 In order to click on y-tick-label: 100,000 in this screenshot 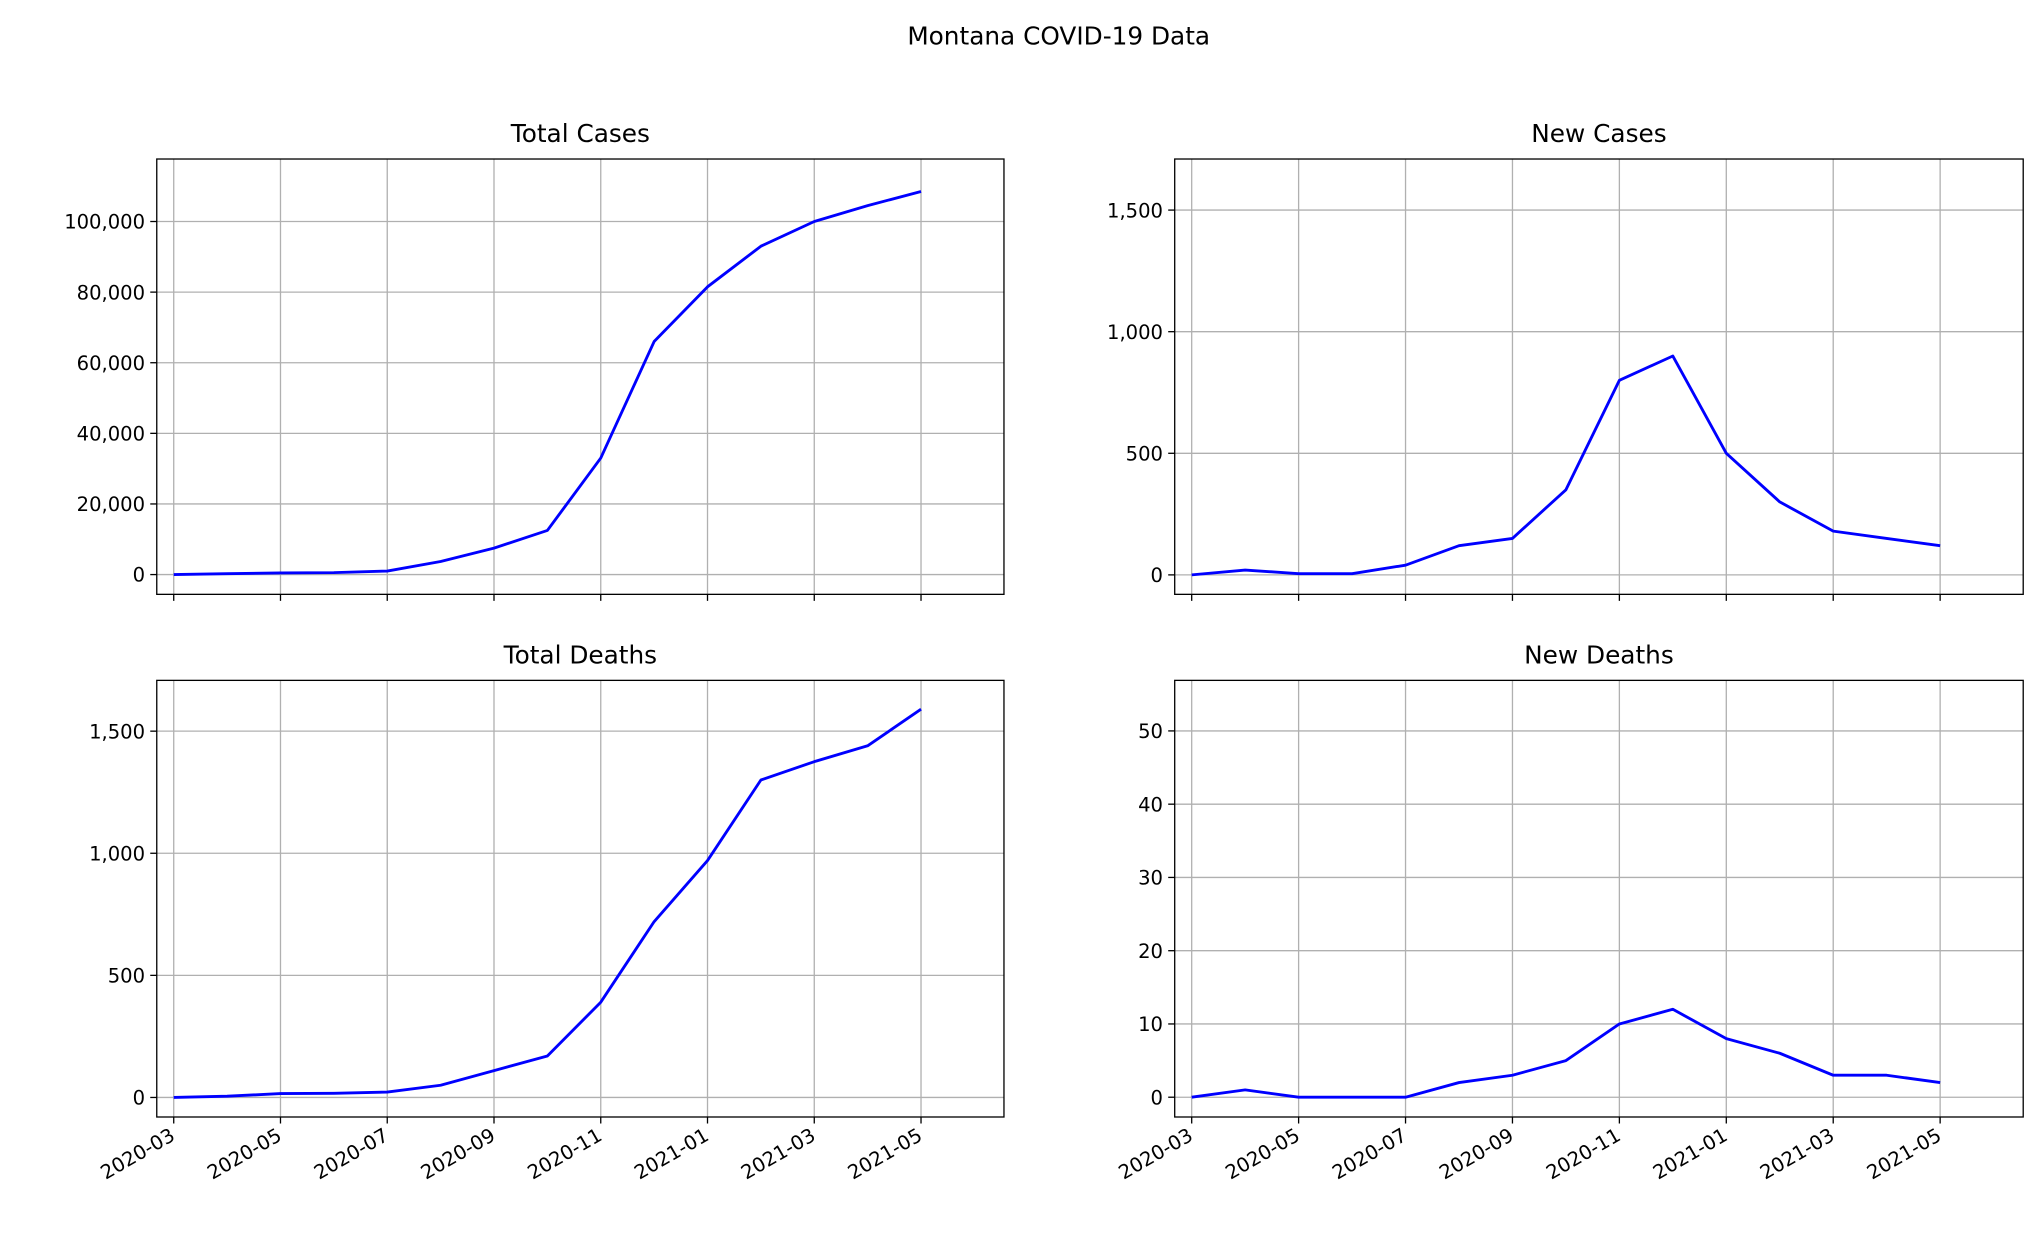, I will do `click(104, 222)`.